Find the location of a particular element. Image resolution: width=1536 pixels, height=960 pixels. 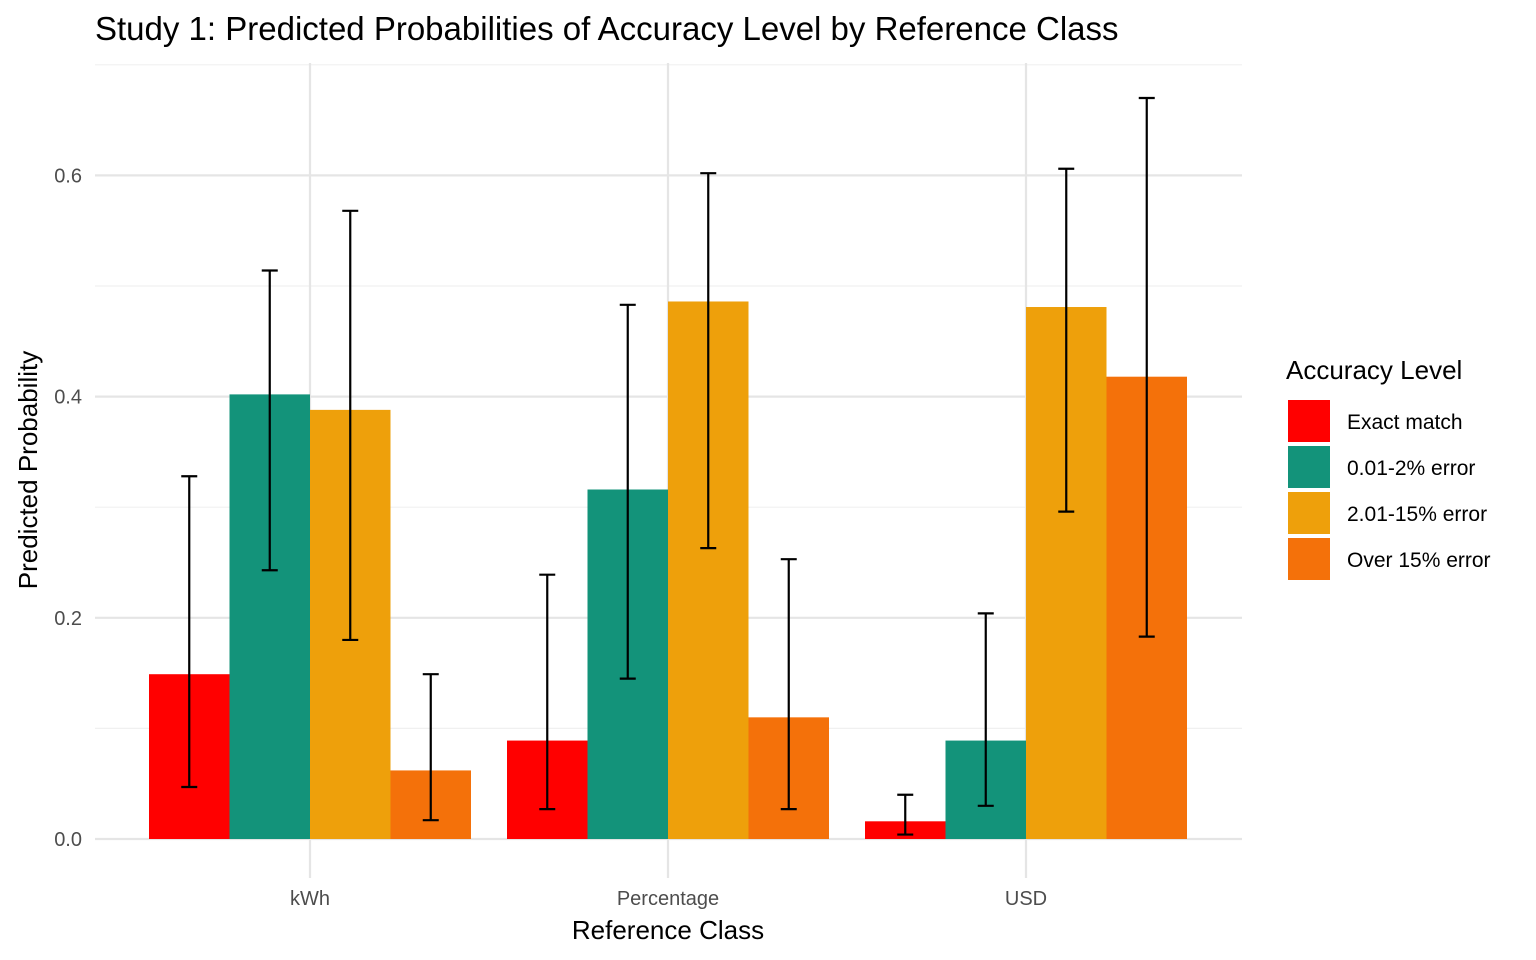

legend-item: Exact match is located at coordinates (1375, 421).